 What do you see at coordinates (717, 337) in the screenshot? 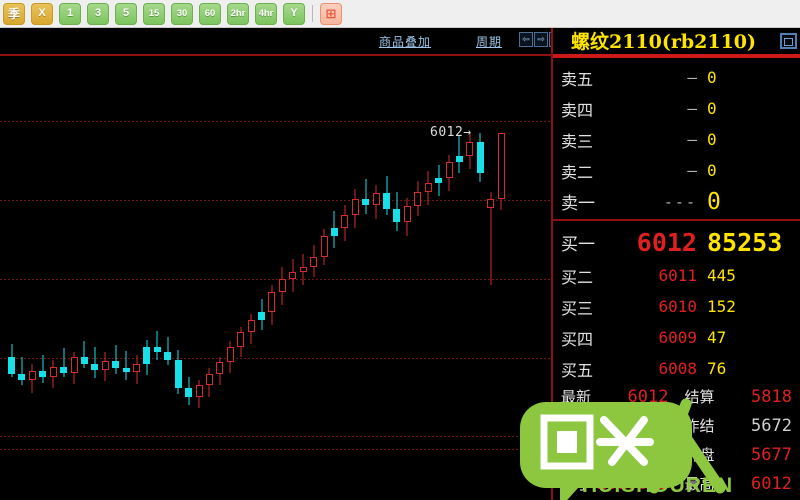
I see `bid-volume: 47` at bounding box center [717, 337].